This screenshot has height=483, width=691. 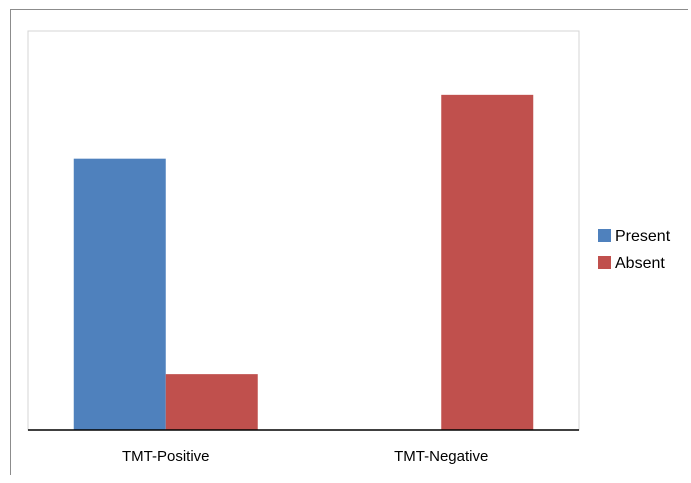 What do you see at coordinates (119, 294) in the screenshot?
I see `bar-present-tmt-positive` at bounding box center [119, 294].